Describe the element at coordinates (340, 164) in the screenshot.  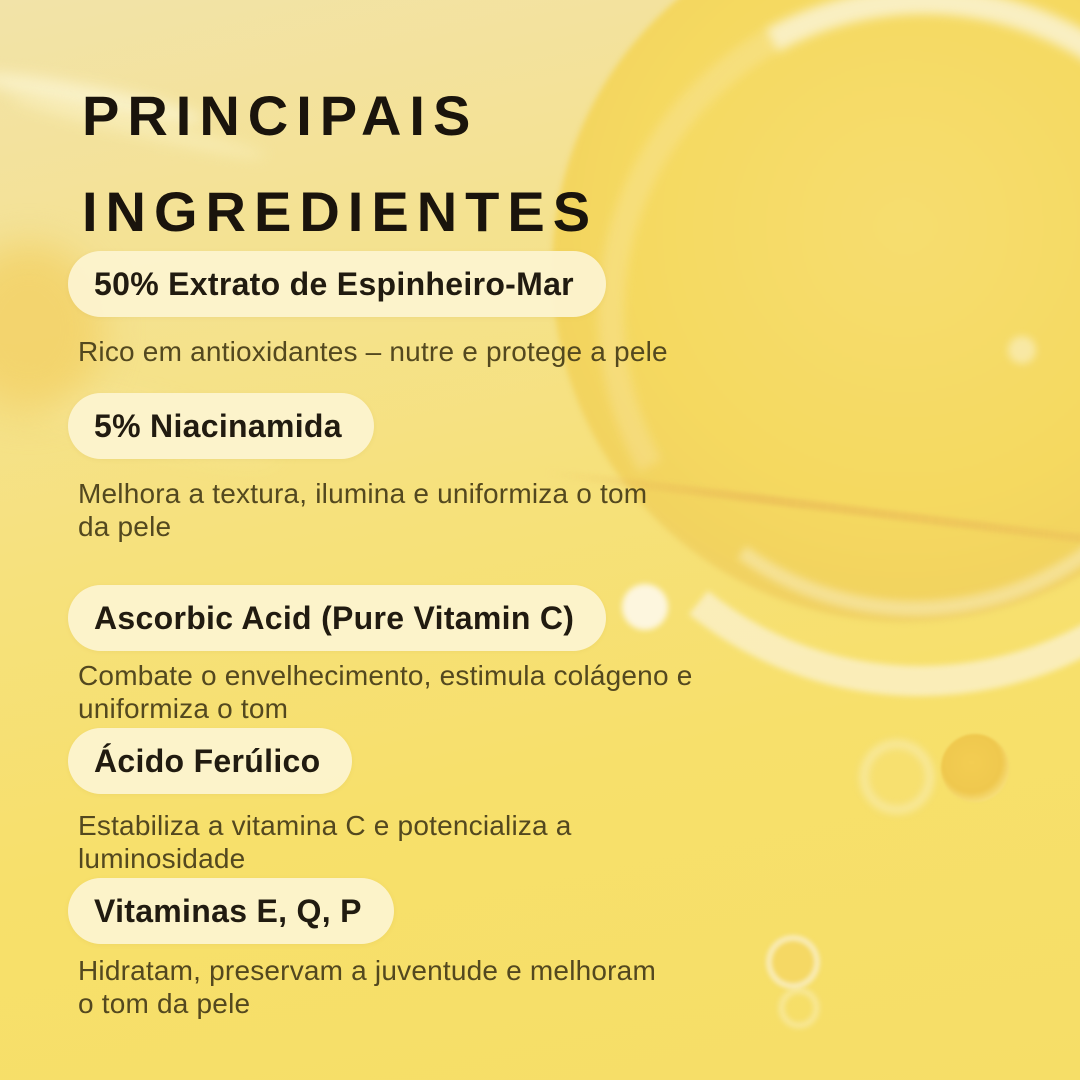
I see `page-title: PRINCIPAIS INGREDIENTES` at that location.